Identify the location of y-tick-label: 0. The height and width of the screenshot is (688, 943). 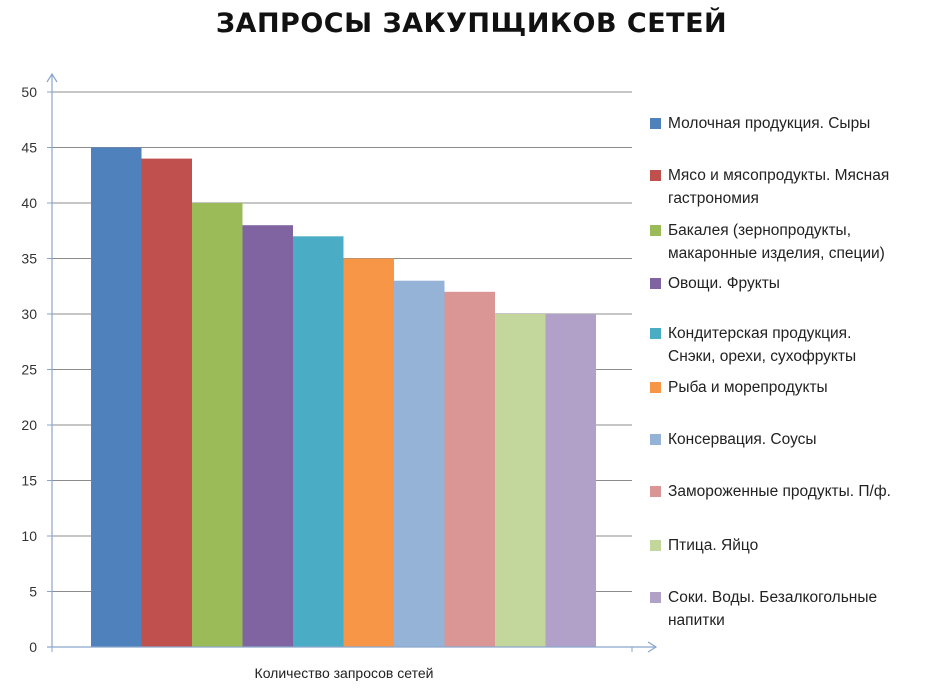
(33, 647).